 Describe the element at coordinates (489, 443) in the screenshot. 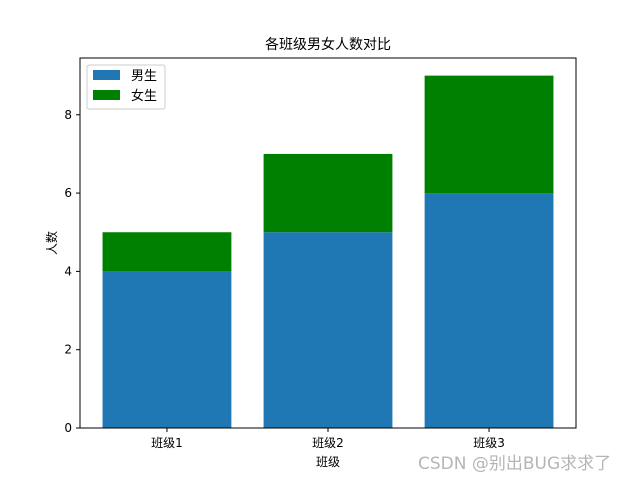

I see `x-tick-label-3: 班级3` at that location.